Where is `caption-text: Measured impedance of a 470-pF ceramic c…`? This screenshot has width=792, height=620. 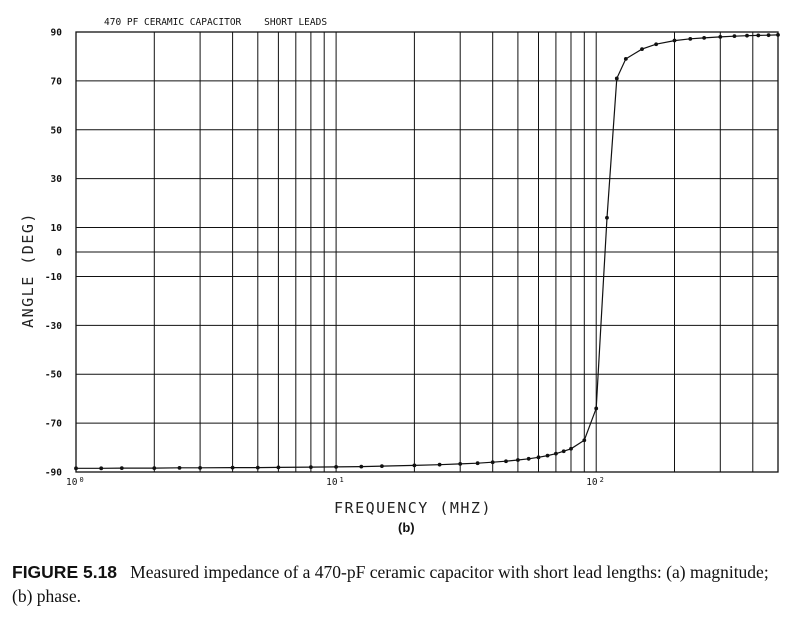 caption-text: Measured impedance of a 470-pF ceramic c… is located at coordinates (390, 584).